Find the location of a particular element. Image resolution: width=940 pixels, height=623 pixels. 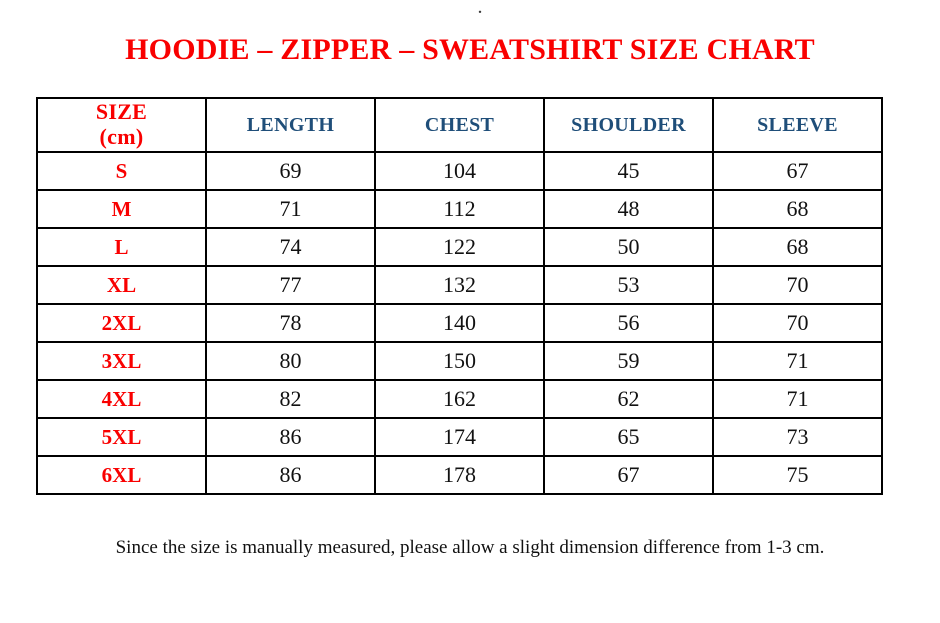

size-cell: 6XL is located at coordinates (121, 475).